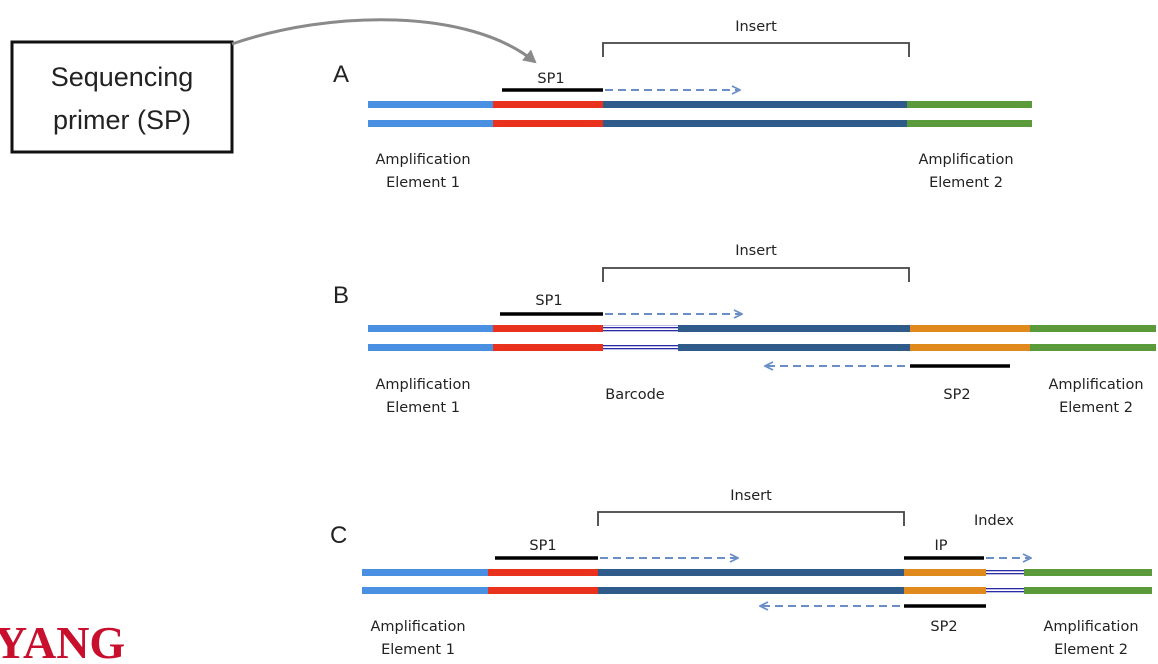 The height and width of the screenshot is (664, 1158). Describe the element at coordinates (940, 546) in the screenshot. I see `ip-label: IP` at that location.